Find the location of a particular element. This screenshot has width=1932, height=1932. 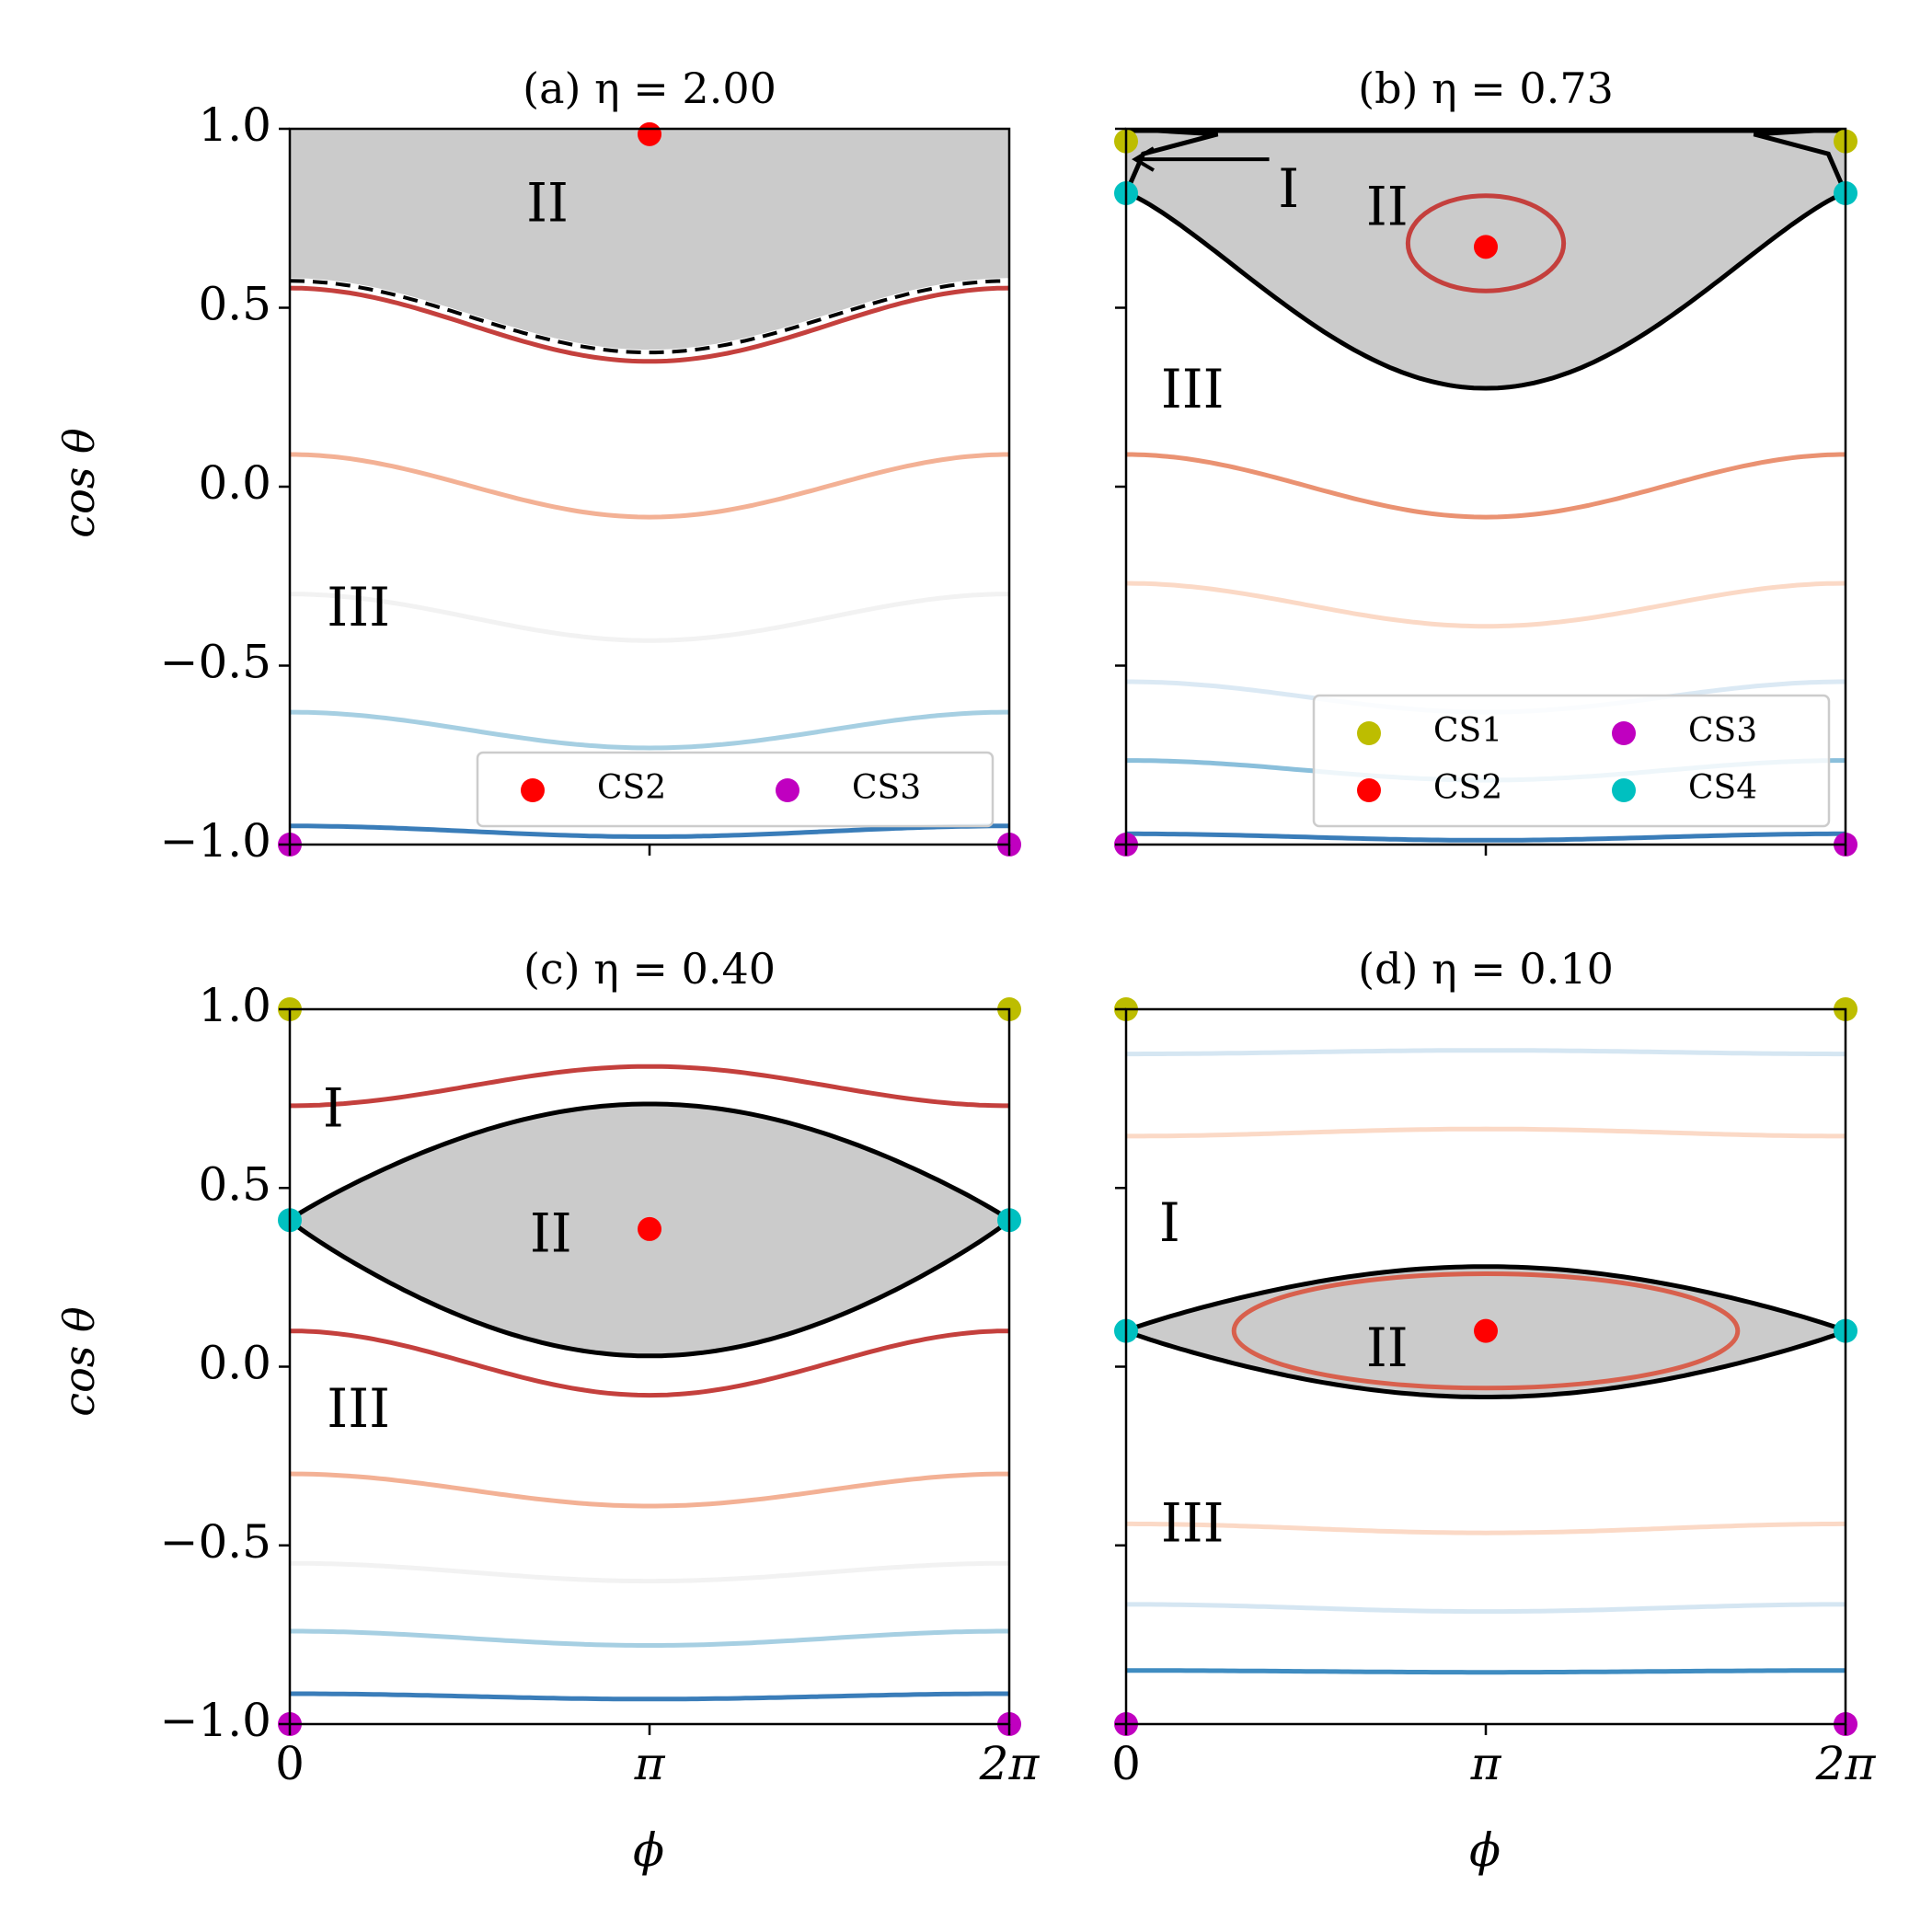

legend-label: CS1 is located at coordinates (1467, 731).